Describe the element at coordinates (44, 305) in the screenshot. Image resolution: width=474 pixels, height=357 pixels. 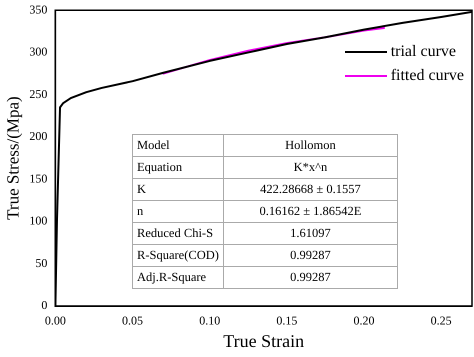
I see `y-tick-label: 0` at that location.